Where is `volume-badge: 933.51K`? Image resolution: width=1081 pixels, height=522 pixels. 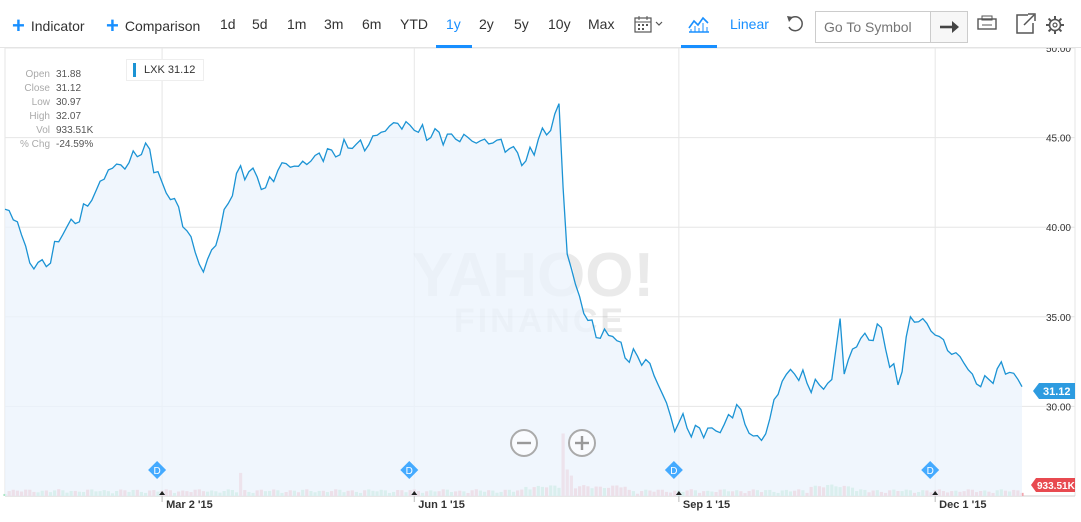
volume-badge: 933.51K is located at coordinates (1053, 485).